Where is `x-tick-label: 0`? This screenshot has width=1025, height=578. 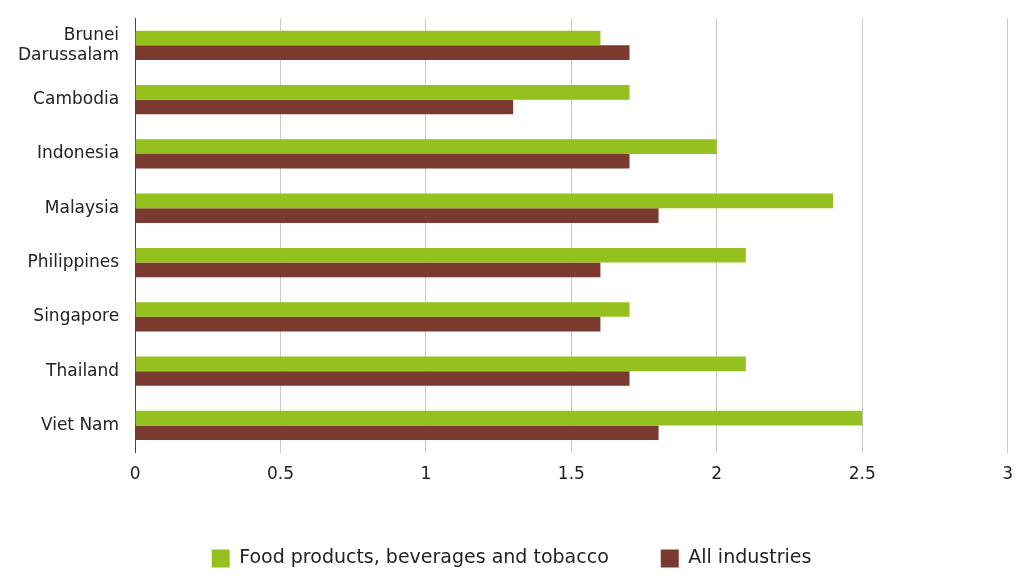
x-tick-label: 0 is located at coordinates (135, 473).